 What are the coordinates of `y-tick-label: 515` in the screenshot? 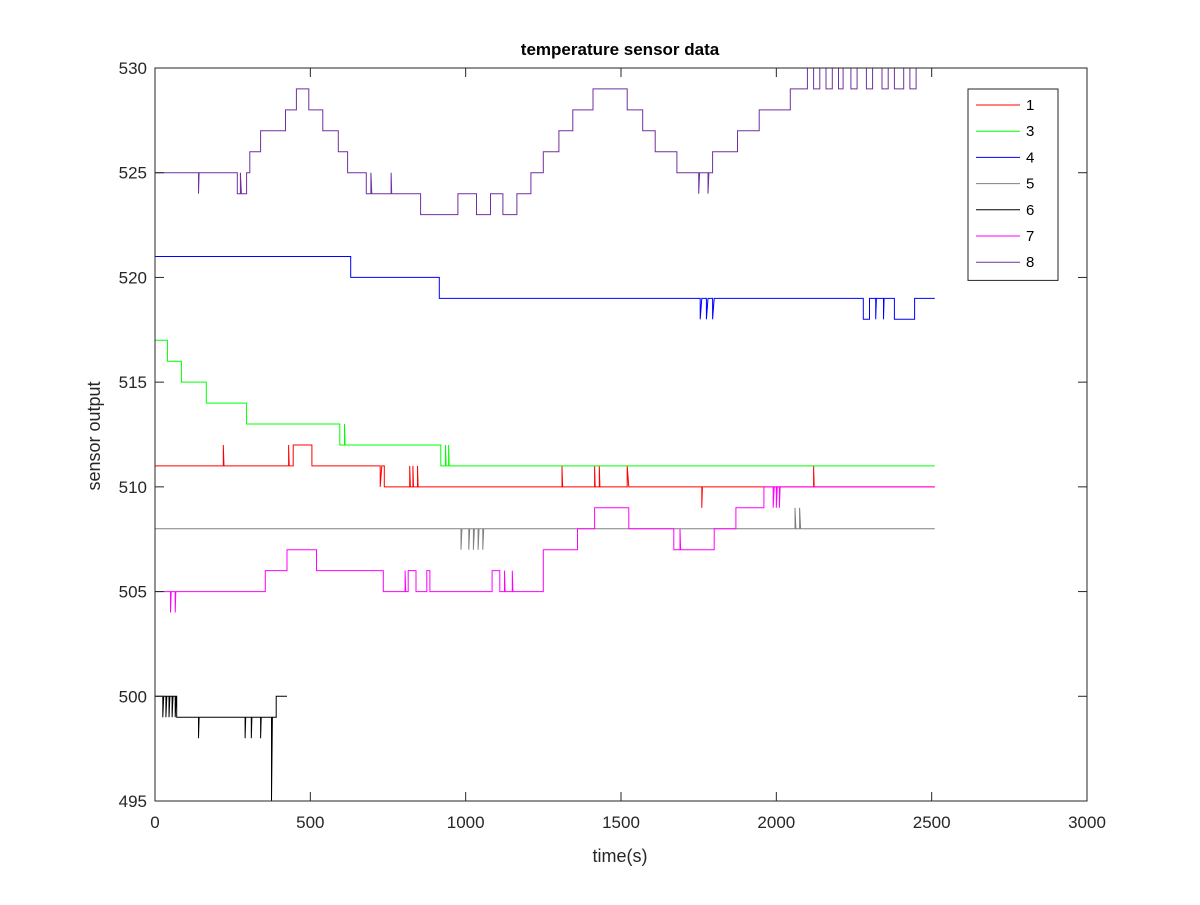 It's located at (133, 382).